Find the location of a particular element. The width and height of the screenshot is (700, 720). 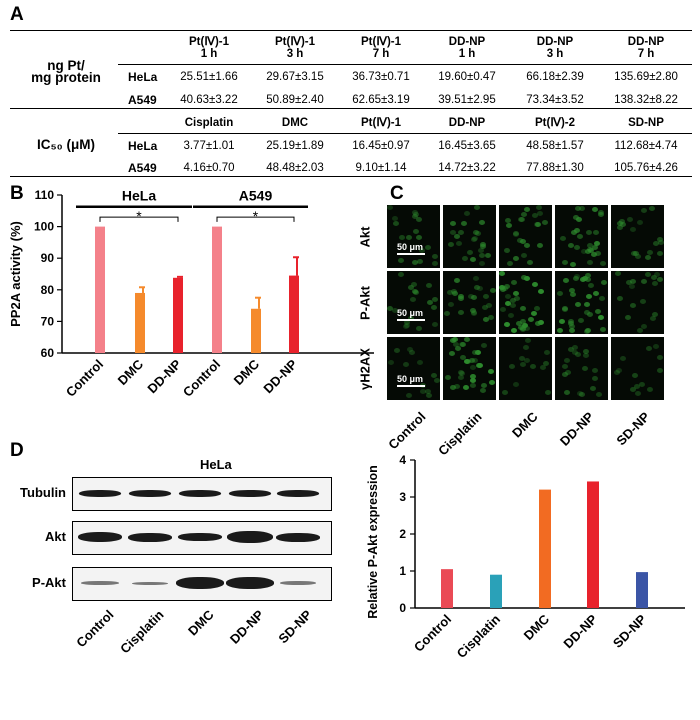

blot-lane-label: DD-NP is located at coordinates (246, 627).